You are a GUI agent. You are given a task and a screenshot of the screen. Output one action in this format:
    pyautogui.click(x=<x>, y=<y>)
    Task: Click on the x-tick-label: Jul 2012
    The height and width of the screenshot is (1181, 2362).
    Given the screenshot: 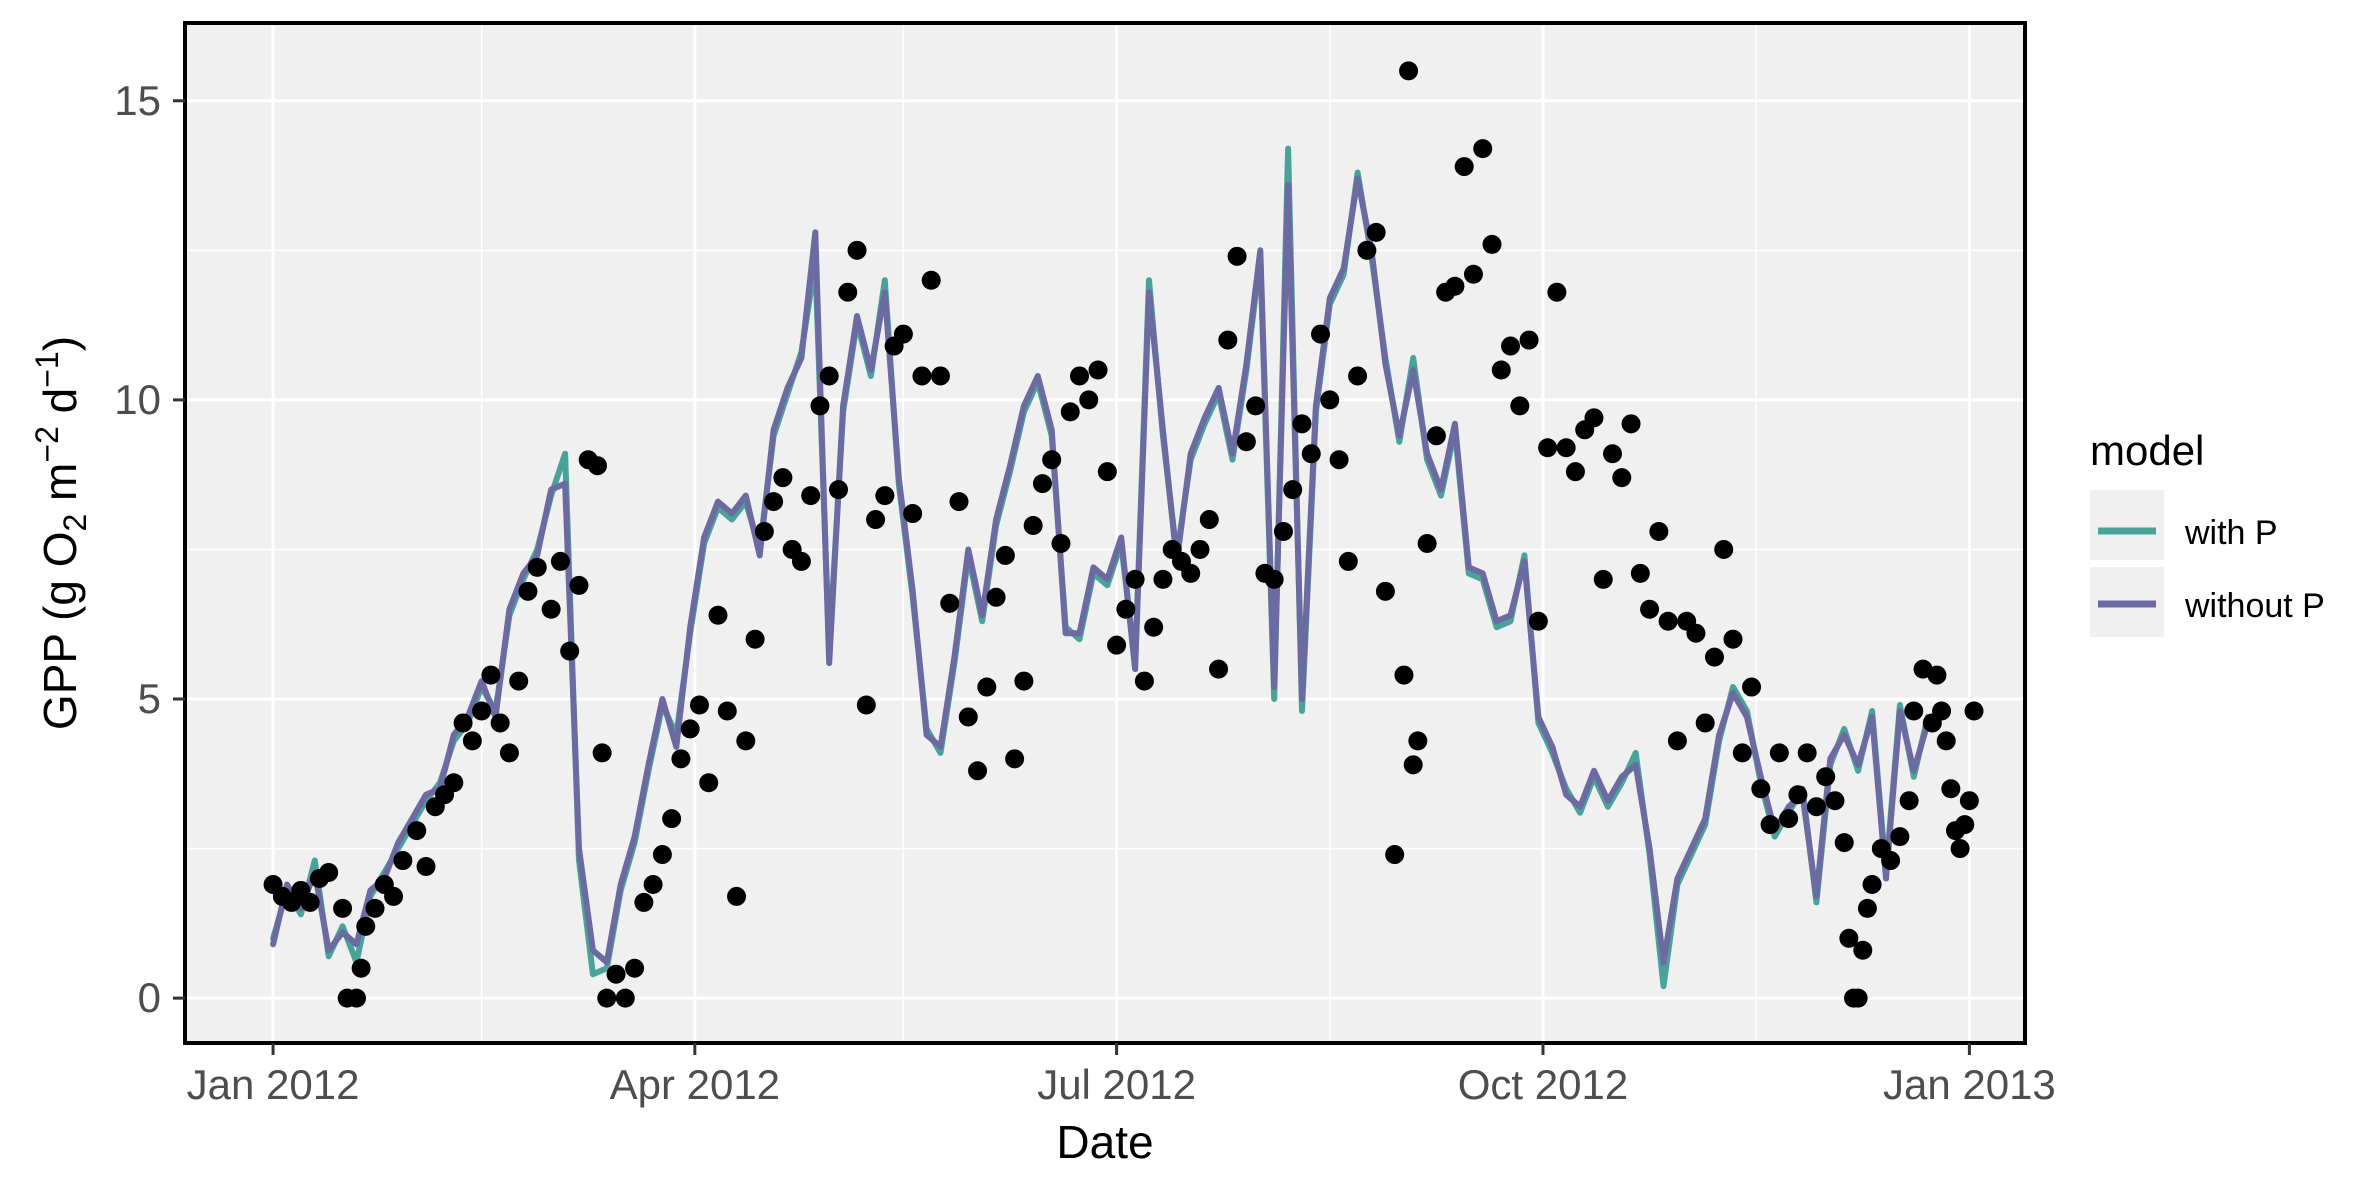 What is the action you would take?
    pyautogui.click(x=1116, y=1084)
    